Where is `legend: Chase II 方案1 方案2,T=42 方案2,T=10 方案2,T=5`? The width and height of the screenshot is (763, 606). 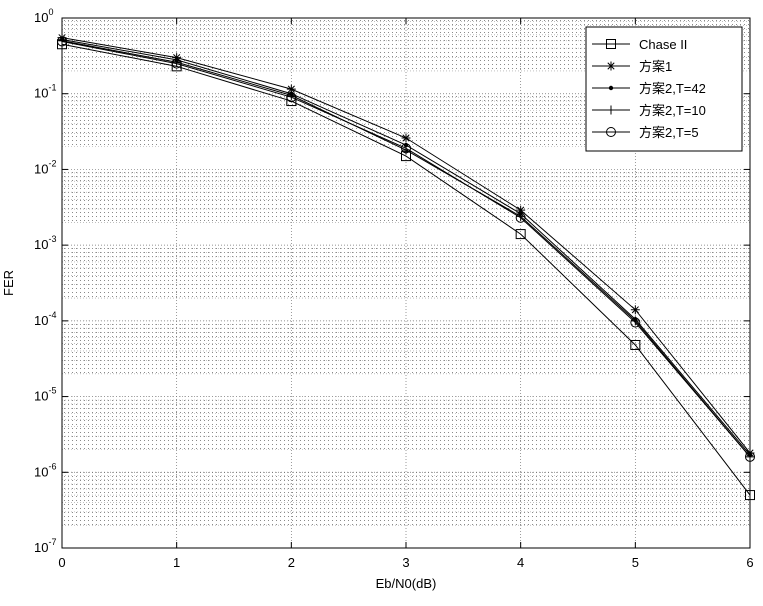 legend: Chase II 方案1 方案2,T=42 方案2,T=10 方案2,T=5 is located at coordinates (664, 89).